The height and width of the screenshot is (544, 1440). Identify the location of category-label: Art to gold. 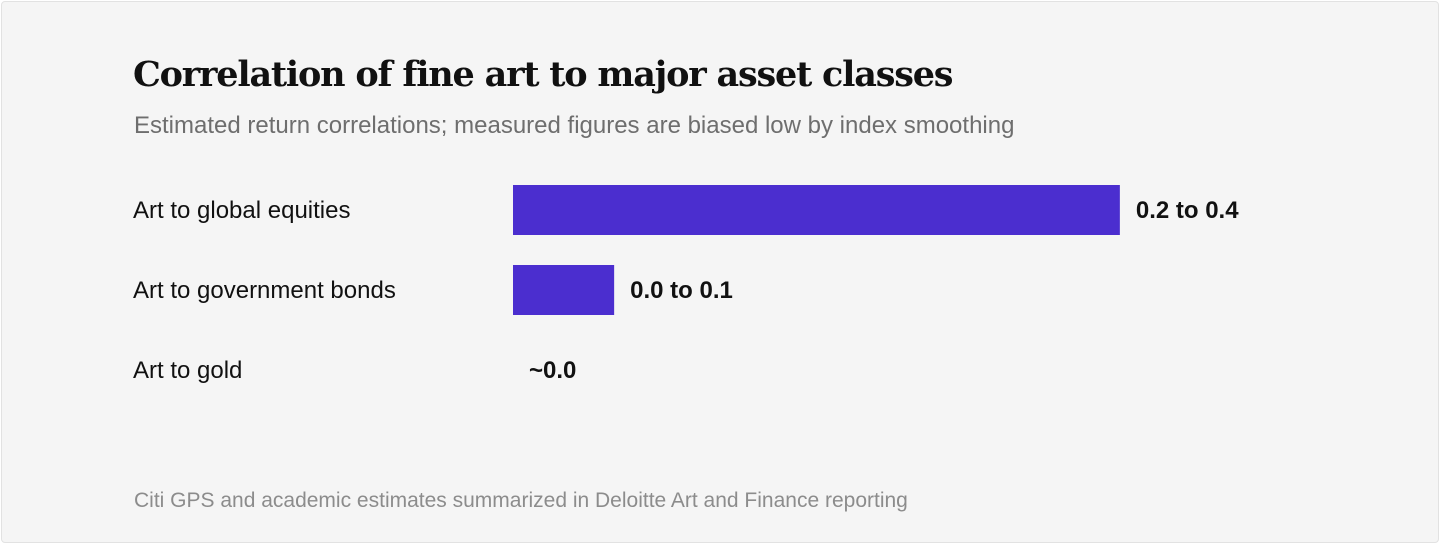
(187, 370).